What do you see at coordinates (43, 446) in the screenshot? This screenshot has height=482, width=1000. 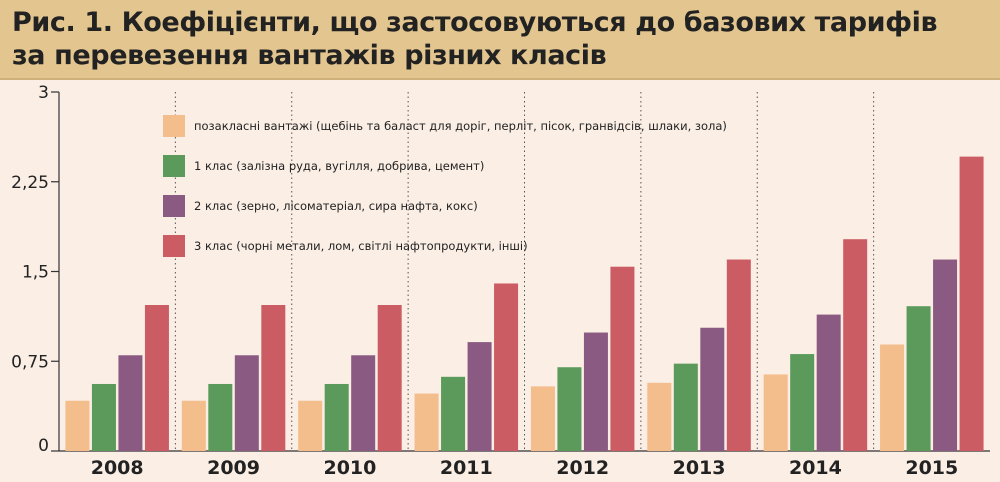 I see `y-tick-label: 0` at bounding box center [43, 446].